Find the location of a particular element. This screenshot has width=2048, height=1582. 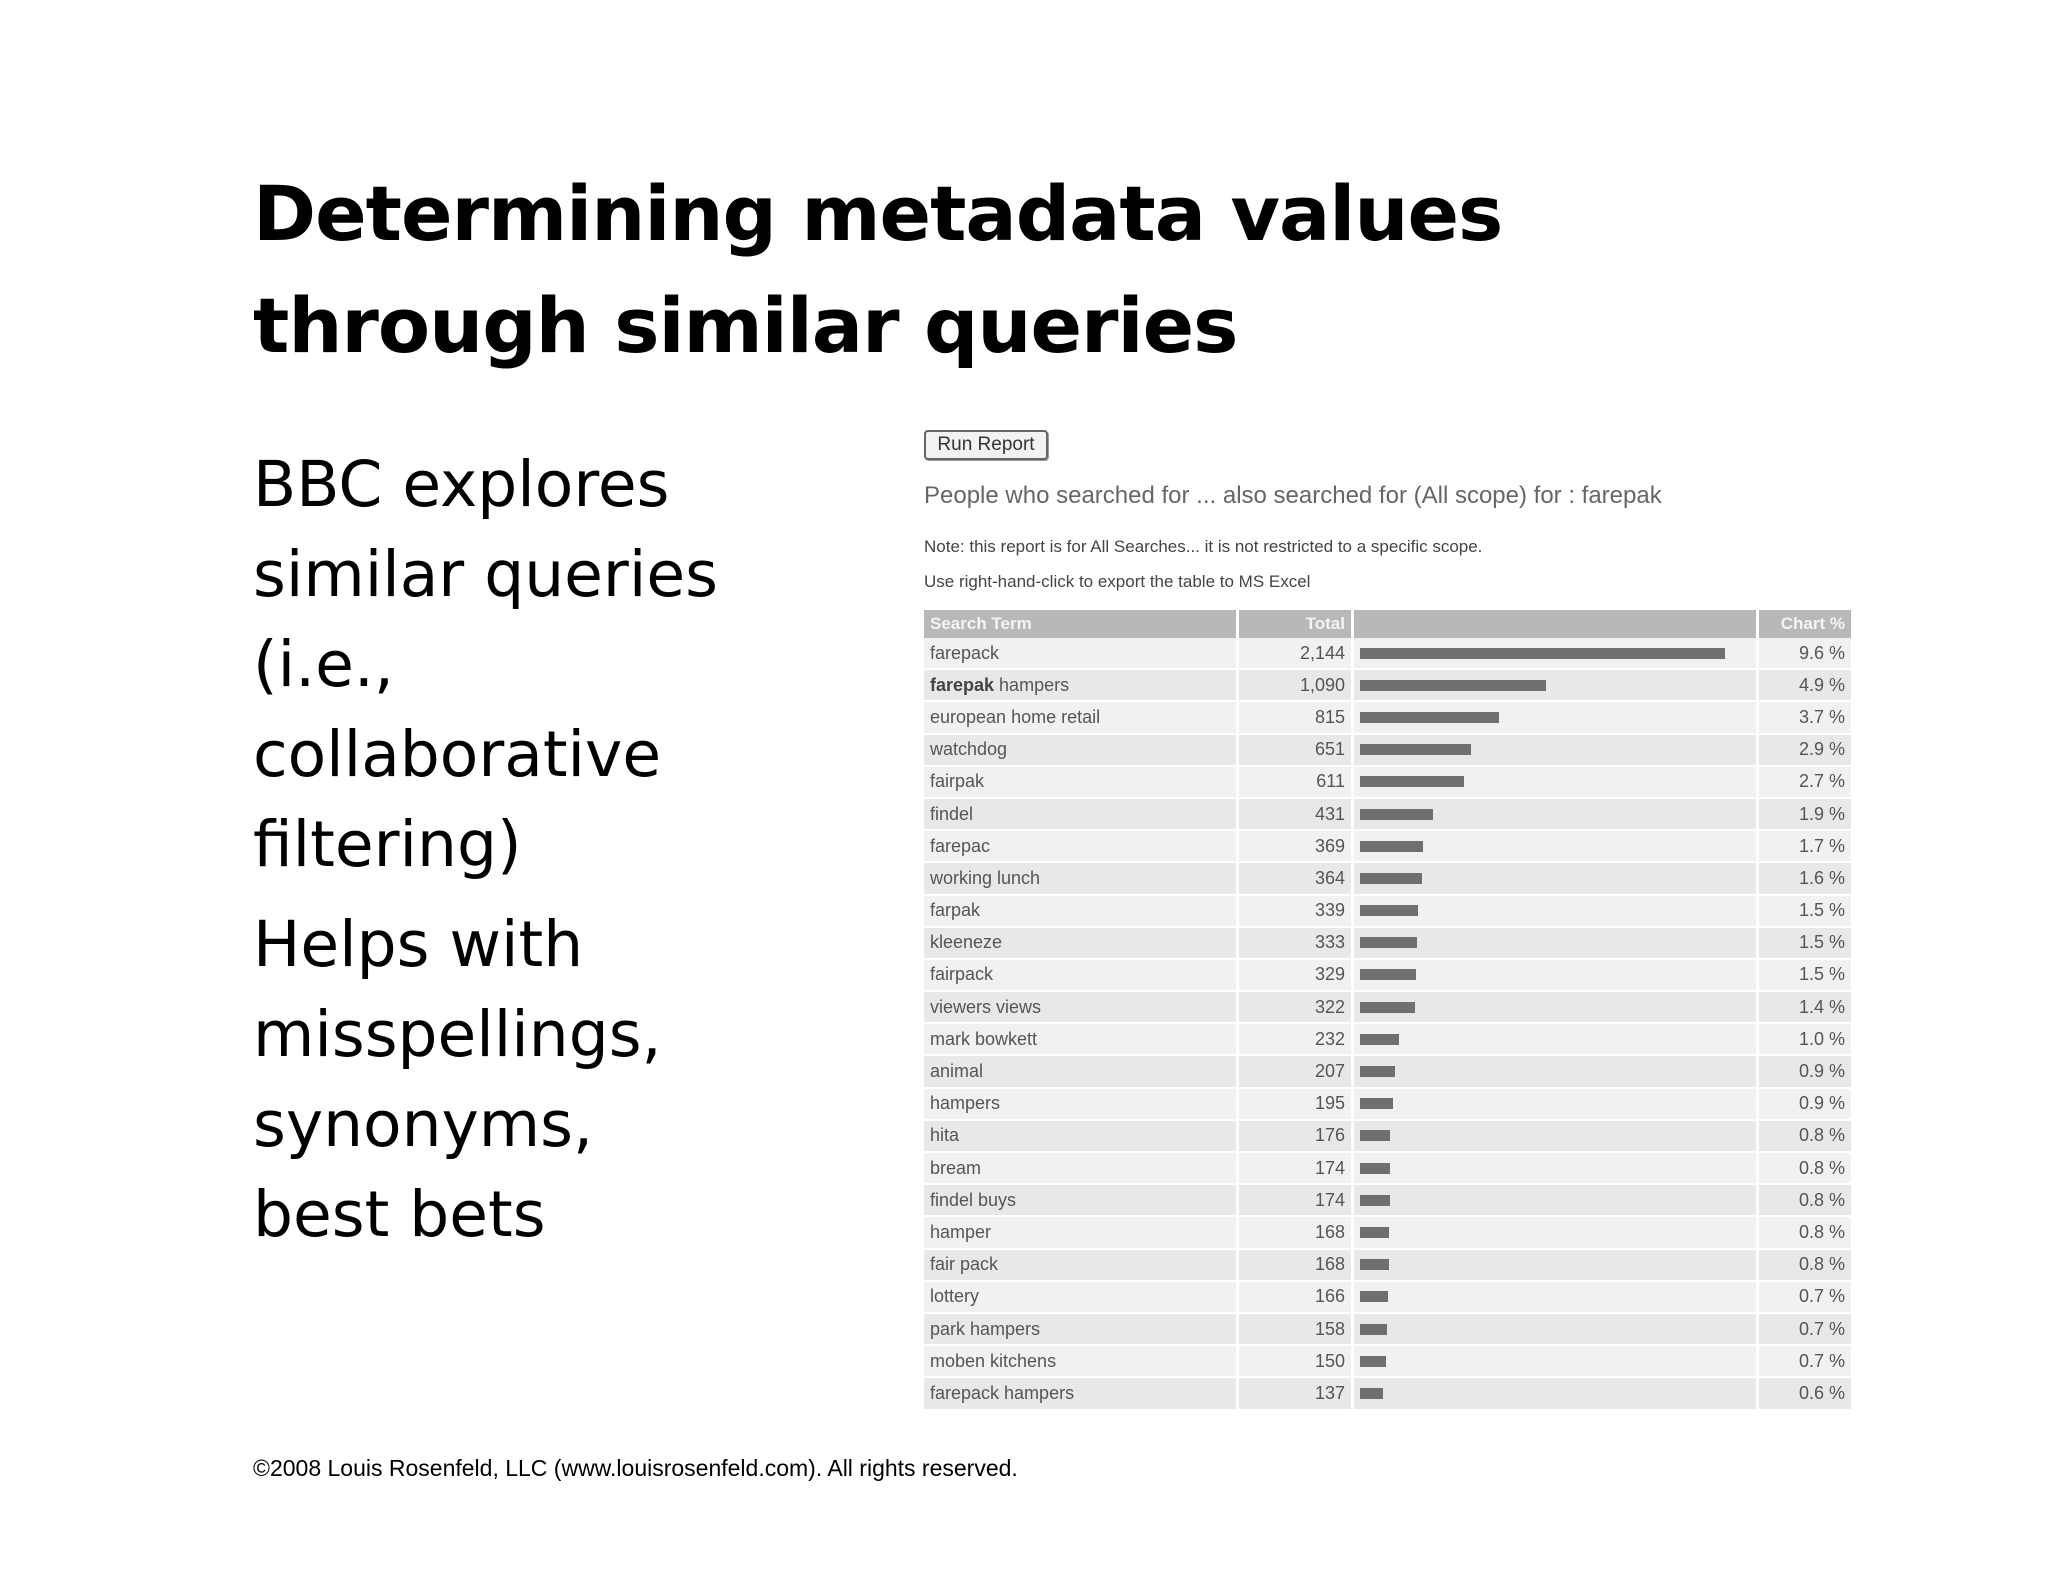

cell-chart-pct: 1.6 % is located at coordinates (1805, 879).